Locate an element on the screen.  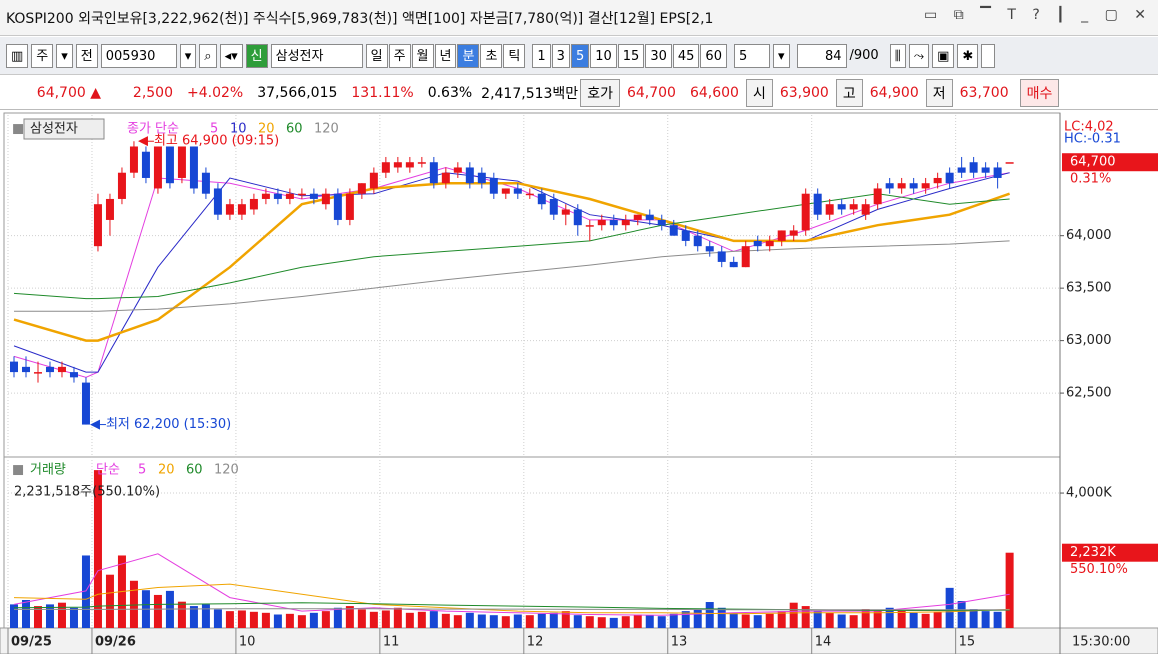
last-volume: 2,232K is located at coordinates (1093, 552).